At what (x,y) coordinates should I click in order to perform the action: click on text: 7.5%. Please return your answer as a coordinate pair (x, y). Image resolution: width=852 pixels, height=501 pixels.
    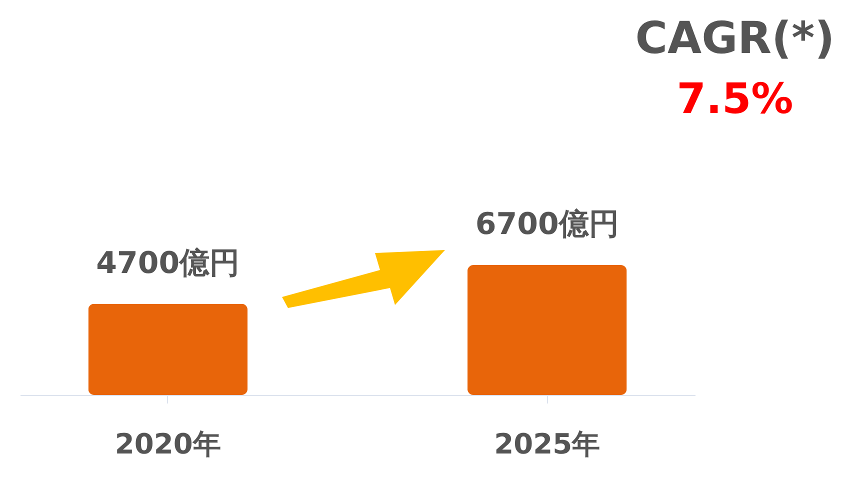
    Looking at the image, I should click on (735, 98).